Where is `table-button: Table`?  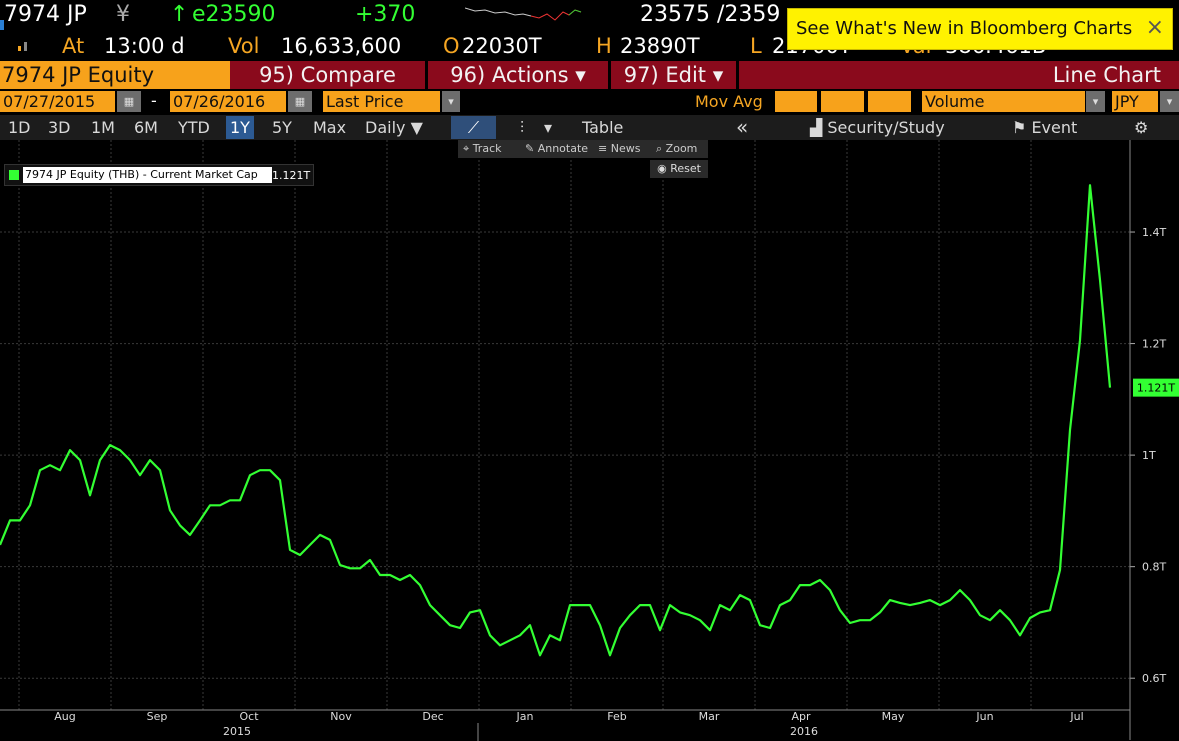
table-button: Table is located at coordinates (603, 127).